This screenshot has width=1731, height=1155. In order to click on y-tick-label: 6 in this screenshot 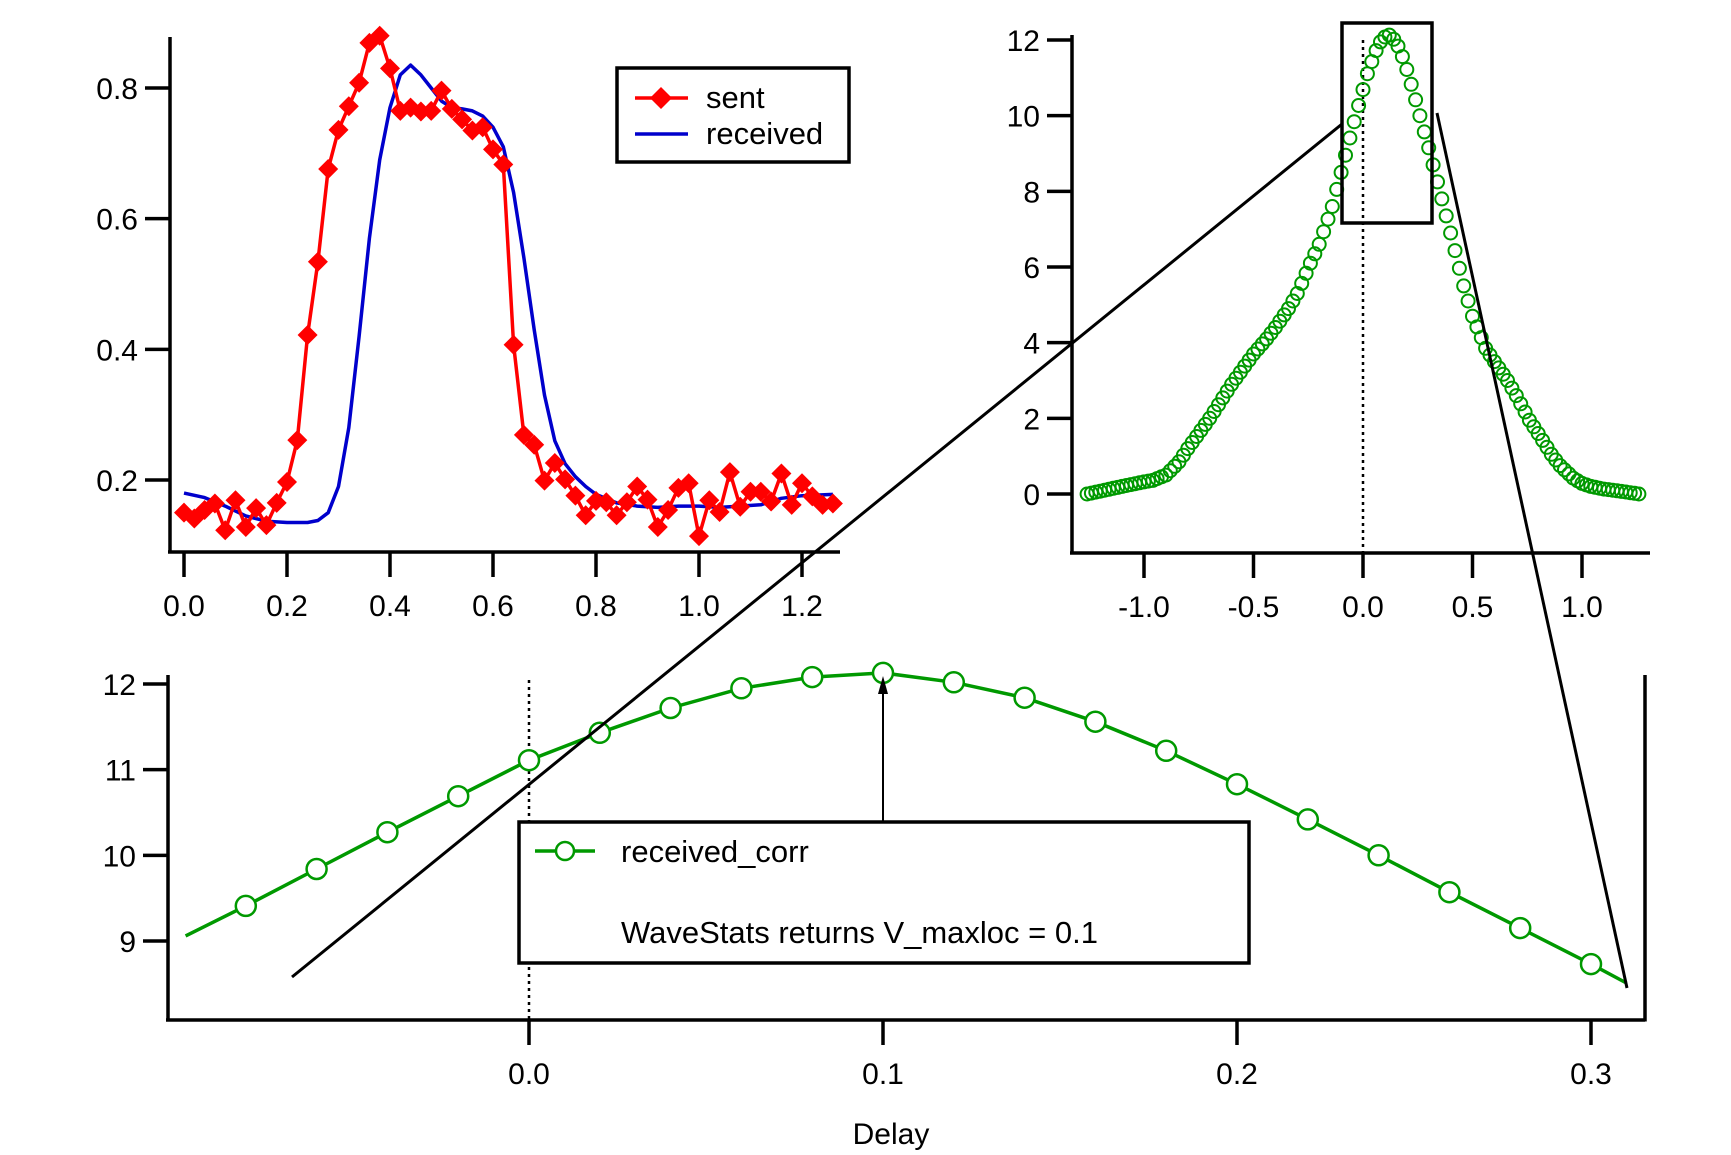, I will do `click(1031, 268)`.